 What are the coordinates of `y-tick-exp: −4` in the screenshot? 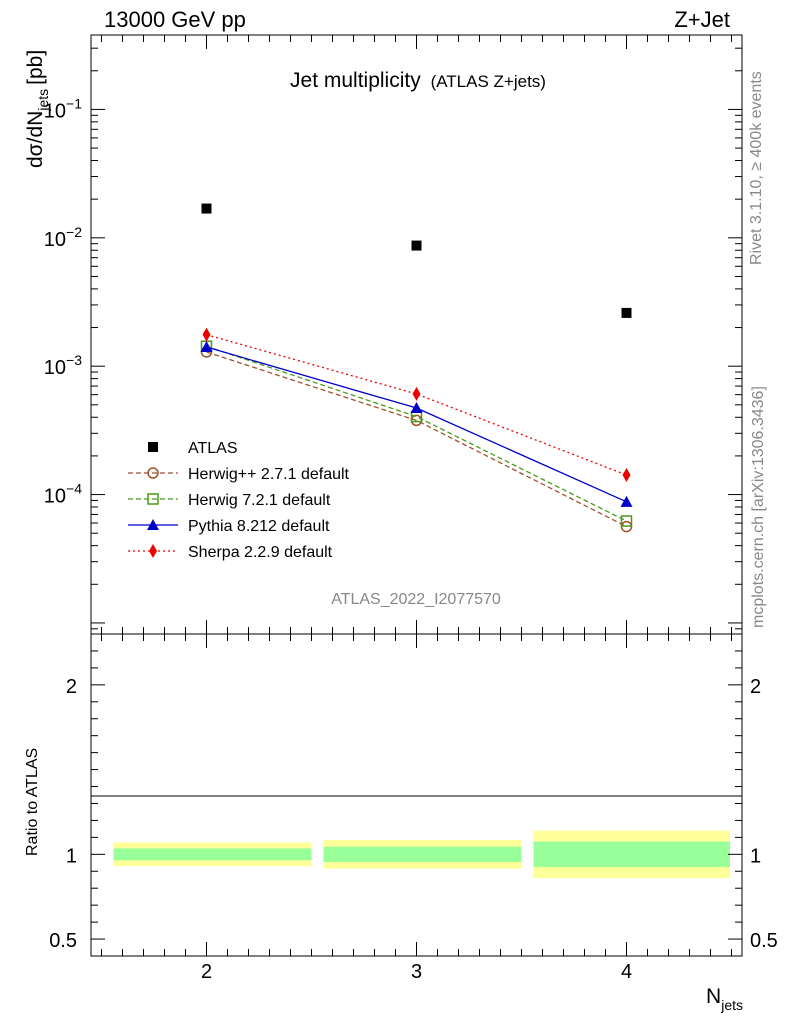 It's located at (74, 489).